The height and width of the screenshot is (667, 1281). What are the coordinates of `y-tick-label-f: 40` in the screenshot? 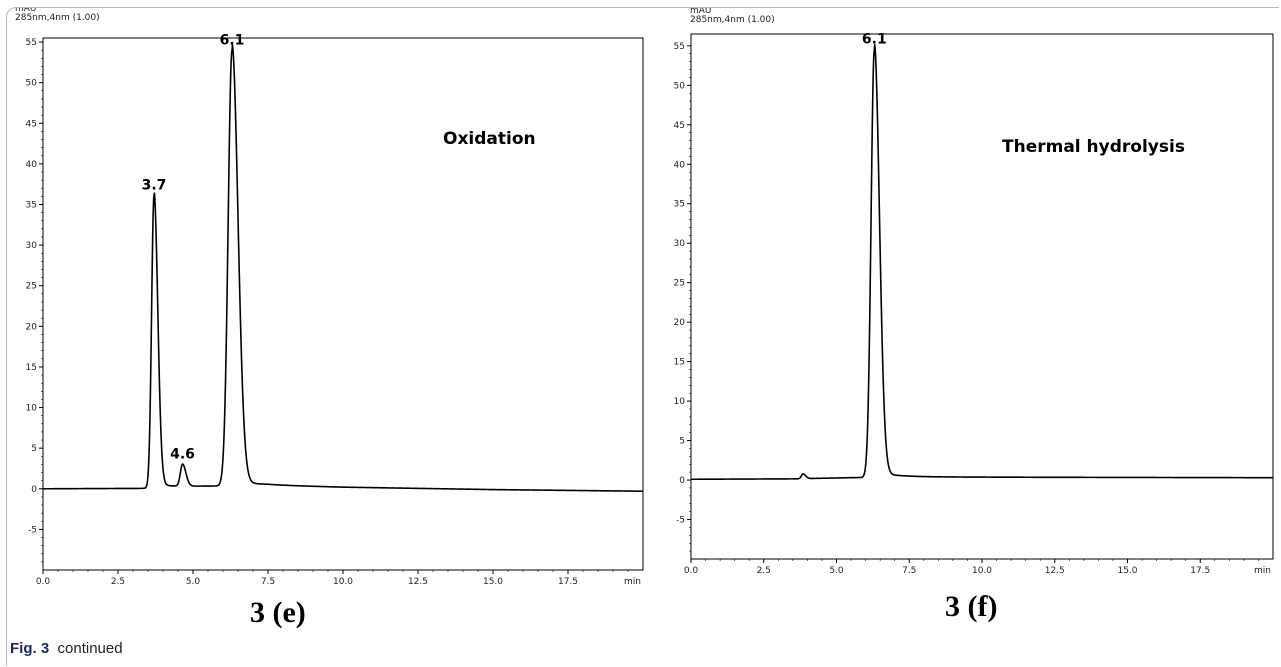 It's located at (680, 165).